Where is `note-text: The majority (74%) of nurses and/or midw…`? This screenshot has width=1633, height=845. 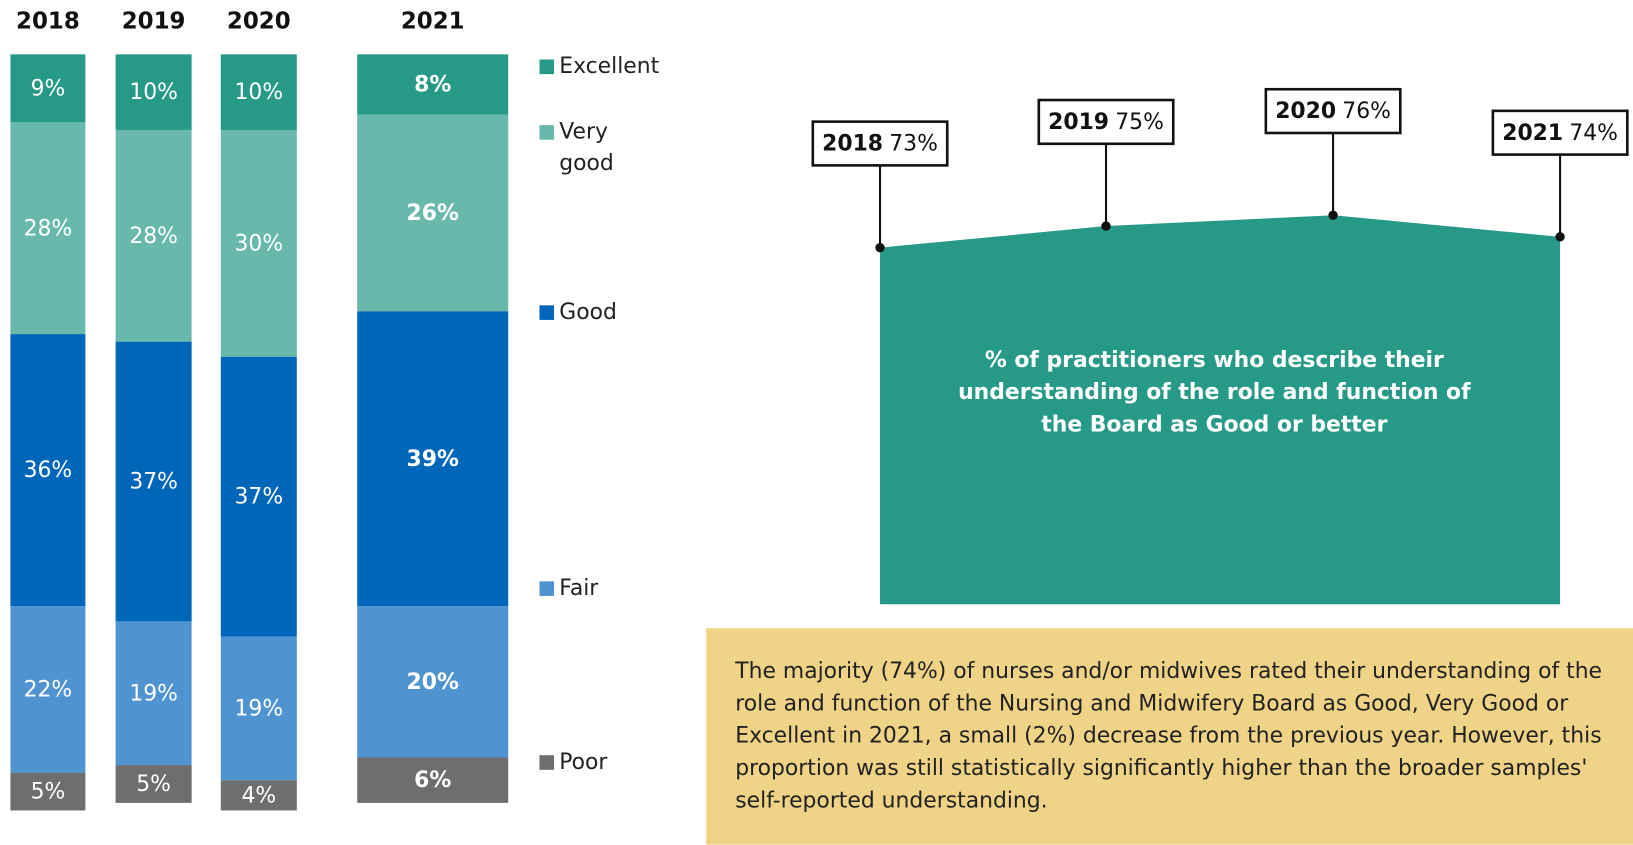 note-text: The majority (74%) of nurses and/or midw… is located at coordinates (1169, 736).